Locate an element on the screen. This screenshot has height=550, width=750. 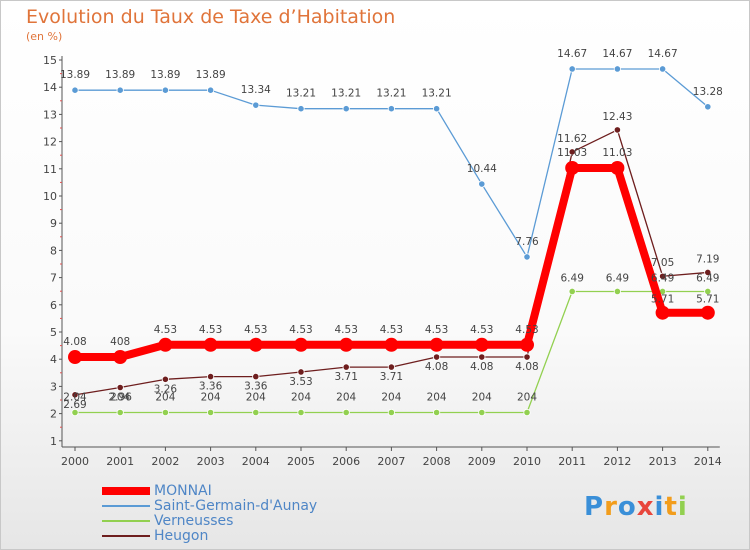
data-label: 3.26 is located at coordinates (166, 389).